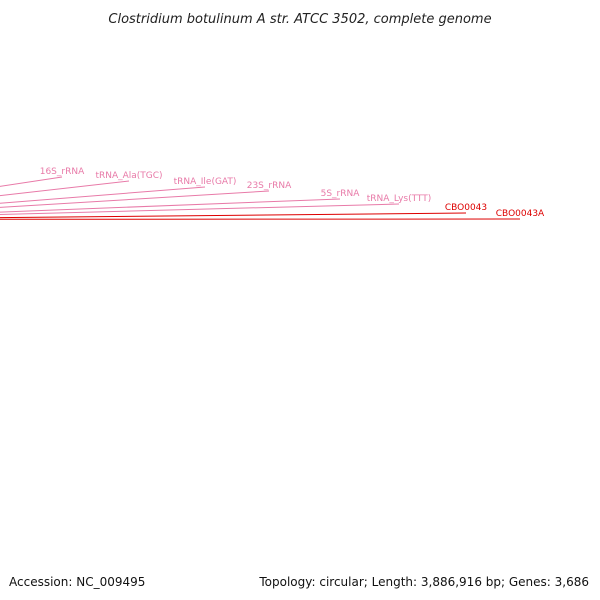  I want to click on label-23s-rrna: 23S_rRNA, so click(269, 186).